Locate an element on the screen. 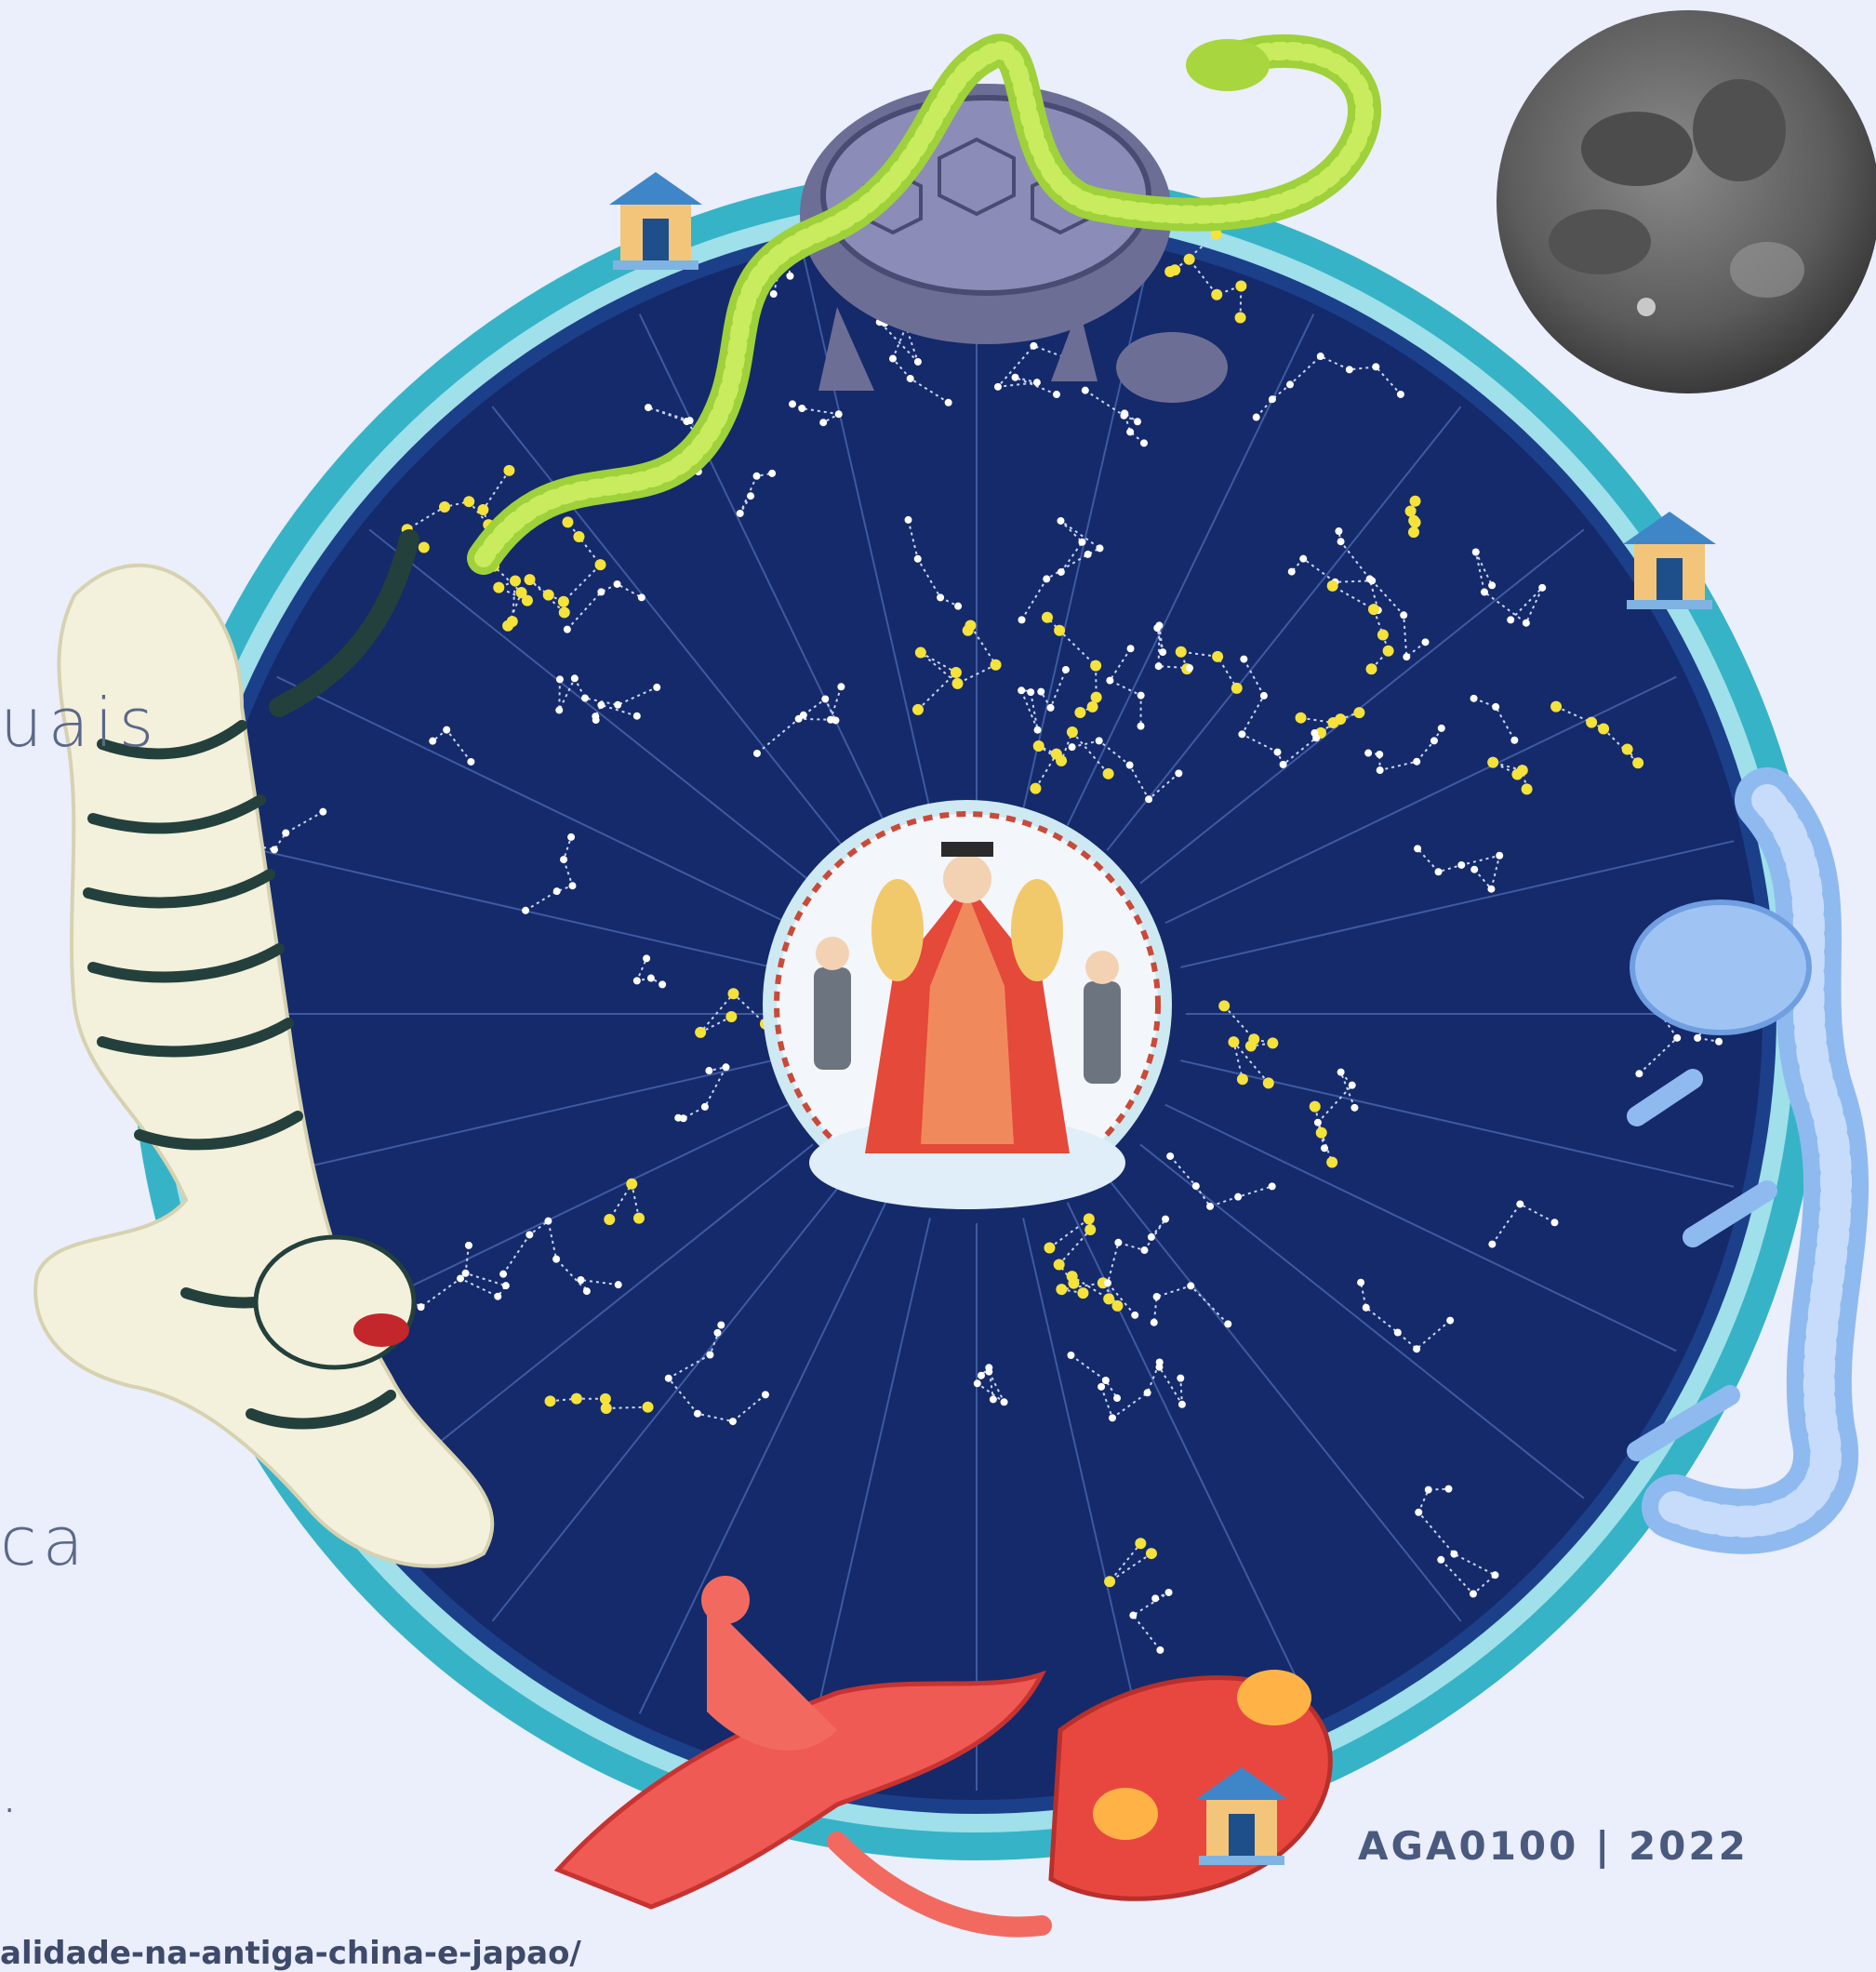 This screenshot has height=1972, width=1876. white-tiger is located at coordinates (264, 1048).